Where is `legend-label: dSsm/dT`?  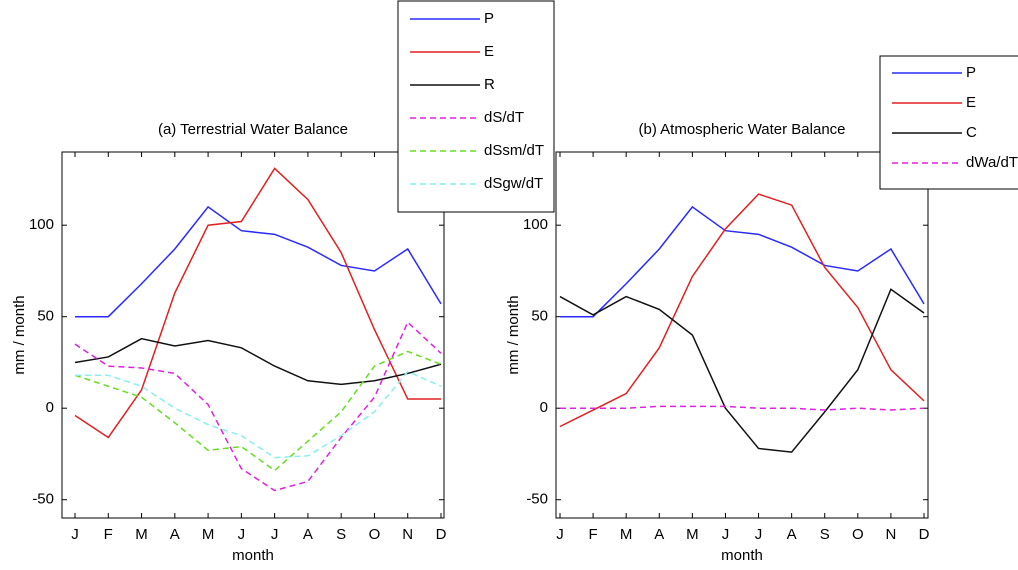 legend-label: dSsm/dT is located at coordinates (514, 150).